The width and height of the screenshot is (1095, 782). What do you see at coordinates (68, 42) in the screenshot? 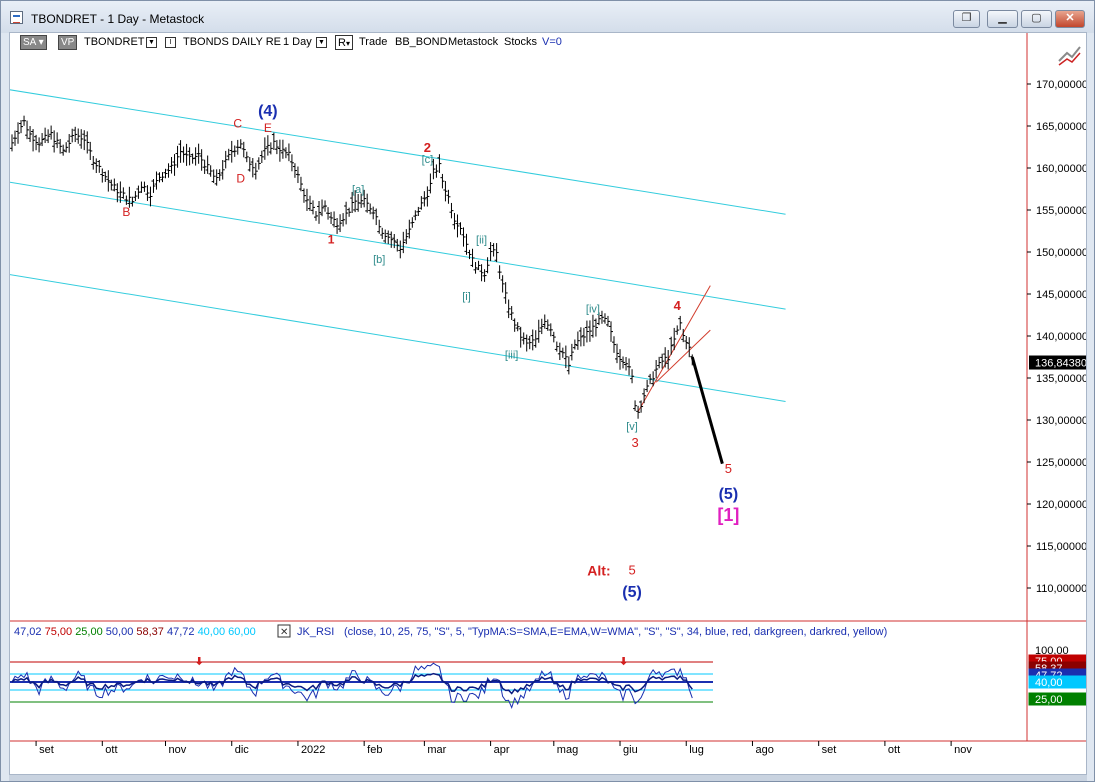
I see `vp-badge: VP` at bounding box center [68, 42].